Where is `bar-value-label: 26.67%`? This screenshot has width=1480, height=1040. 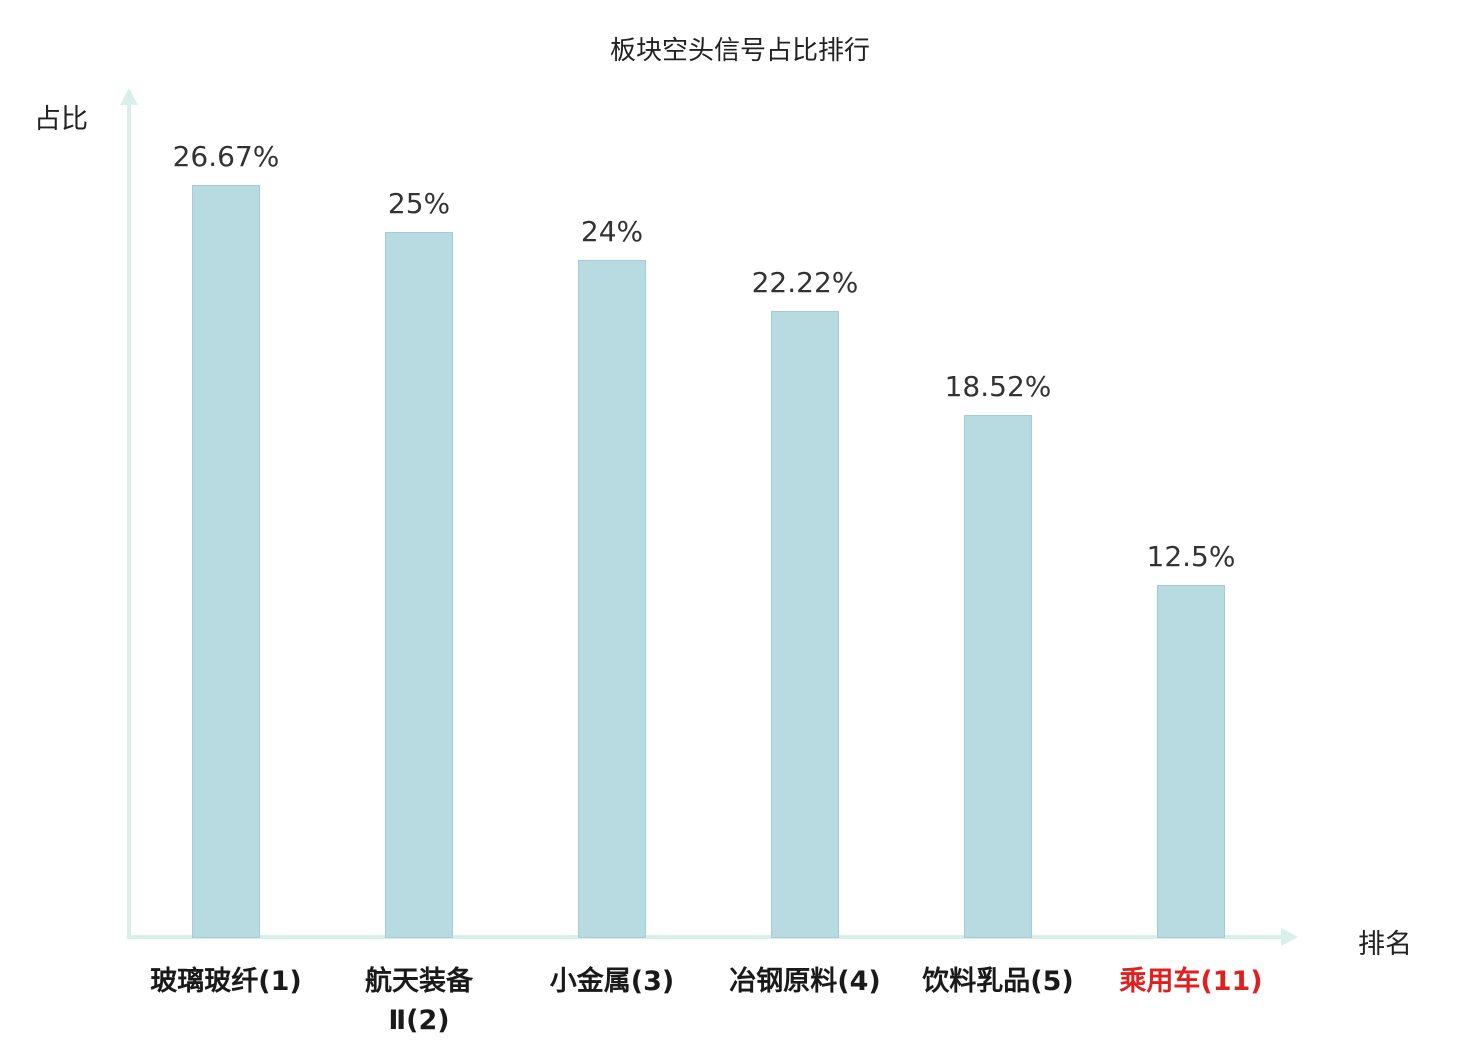
bar-value-label: 26.67% is located at coordinates (226, 156).